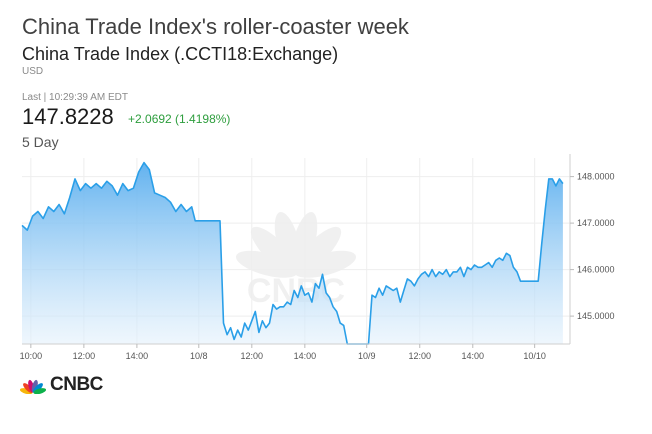  What do you see at coordinates (61, 385) in the screenshot?
I see `cnbc-logo: CNBC` at bounding box center [61, 385].